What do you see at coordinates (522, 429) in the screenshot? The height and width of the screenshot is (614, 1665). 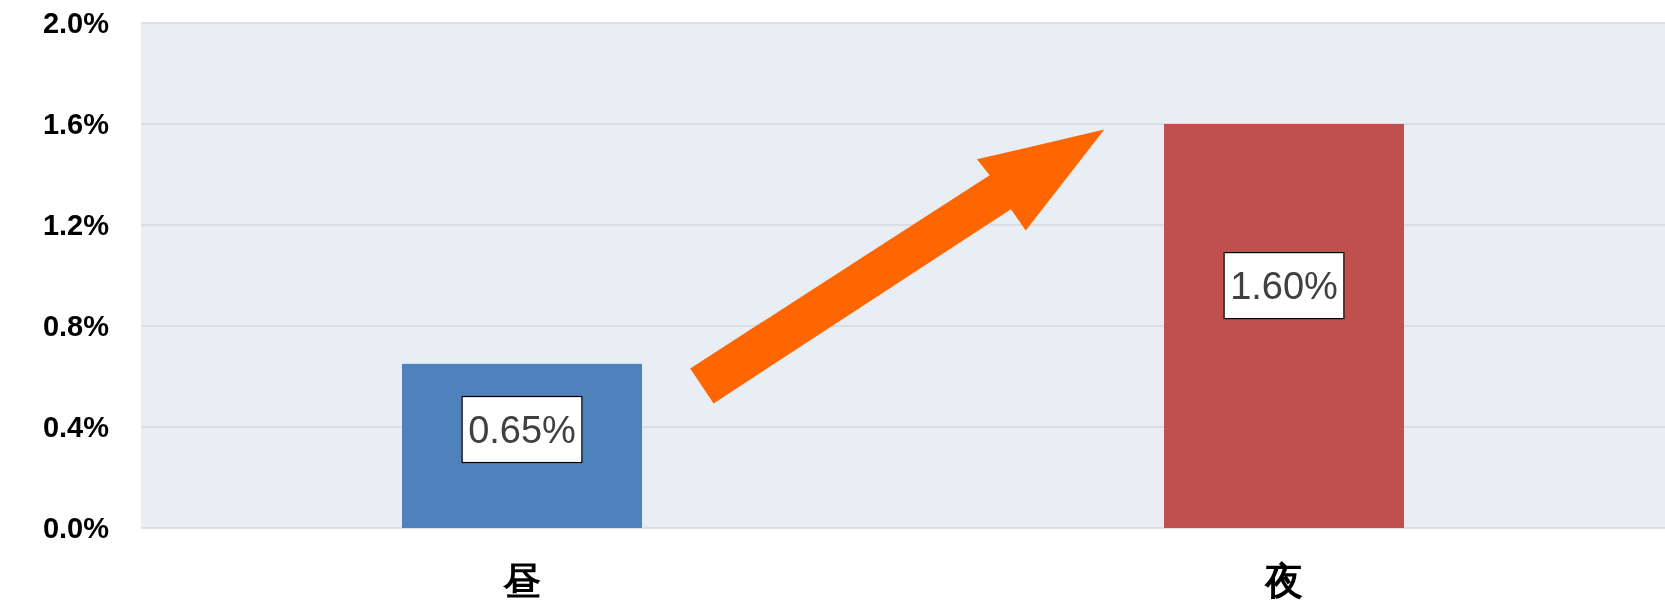 I see `data-label: 0.65%` at bounding box center [522, 429].